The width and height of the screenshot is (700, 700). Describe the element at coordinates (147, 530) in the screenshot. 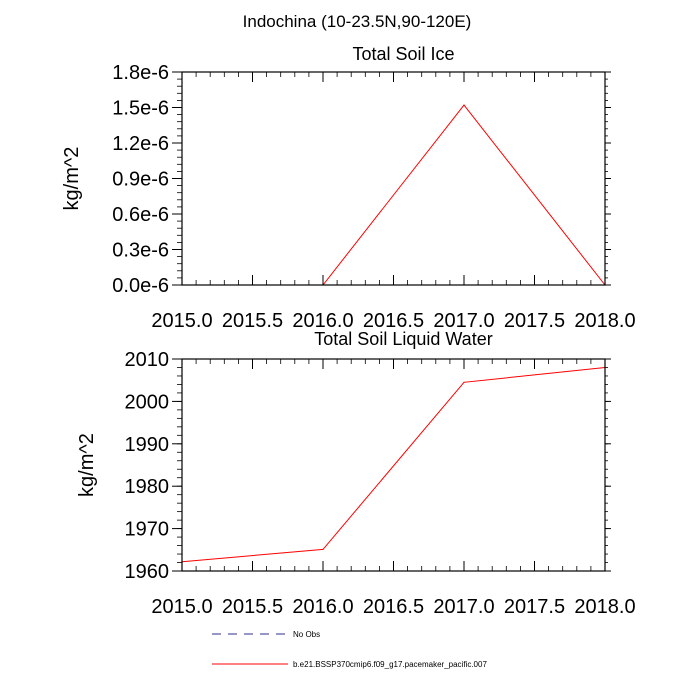

I see `y-tick-label: 1970` at that location.